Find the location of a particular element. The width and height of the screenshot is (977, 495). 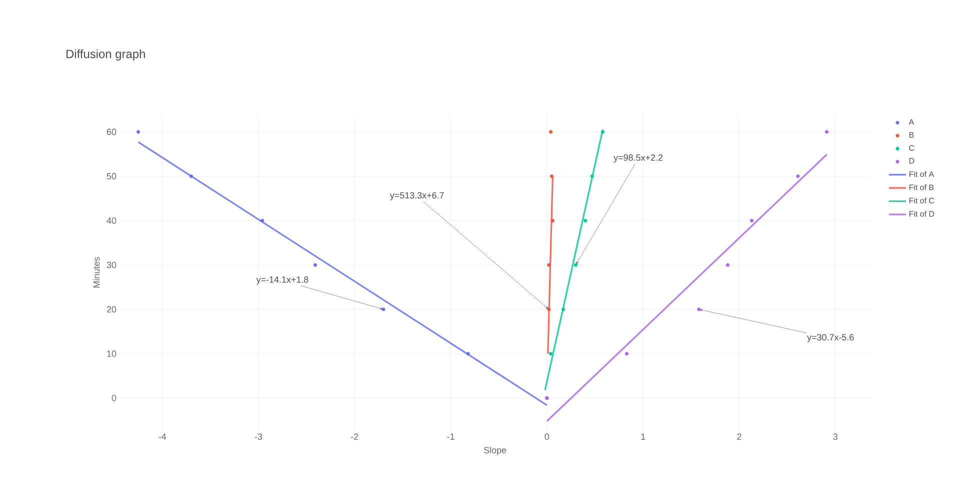

y-axis-title: Minutes is located at coordinates (96, 272).